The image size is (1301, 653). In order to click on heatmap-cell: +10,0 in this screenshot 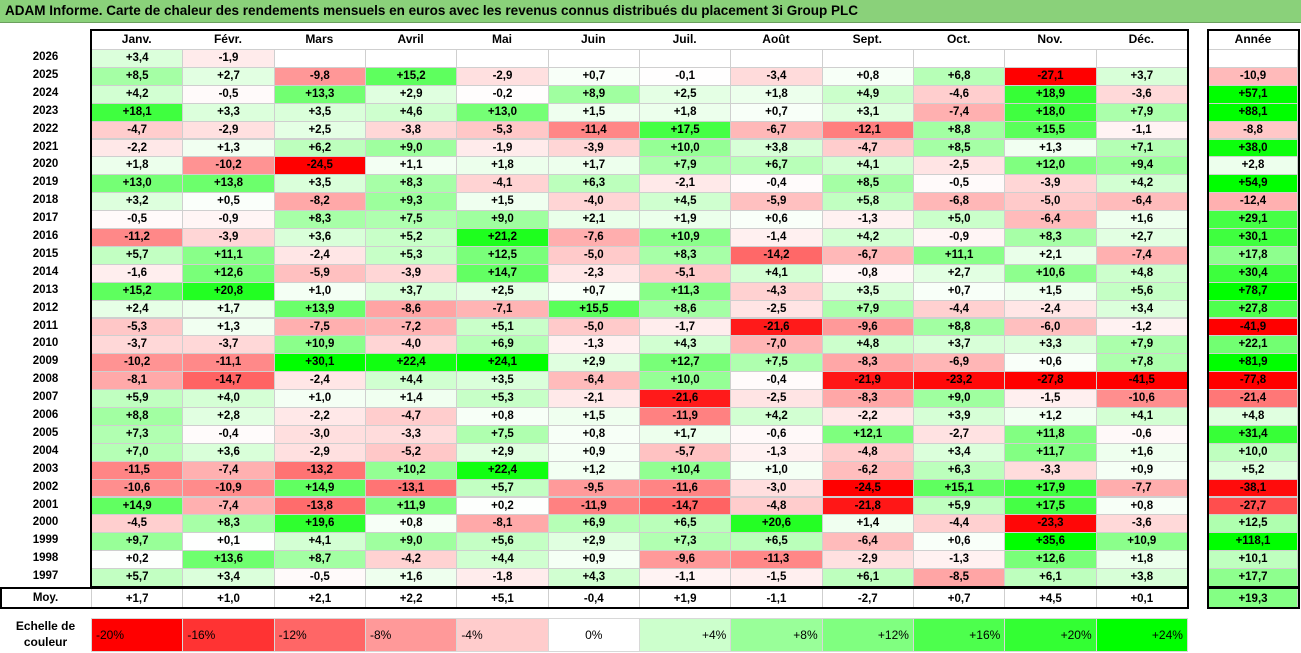, I will do `click(685, 148)`.